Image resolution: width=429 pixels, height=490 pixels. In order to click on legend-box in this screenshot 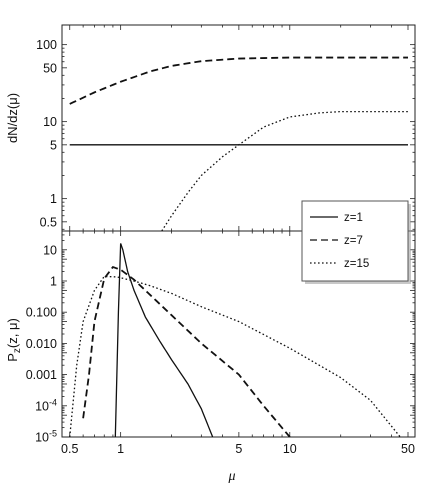, I will do `click(355, 241)`.